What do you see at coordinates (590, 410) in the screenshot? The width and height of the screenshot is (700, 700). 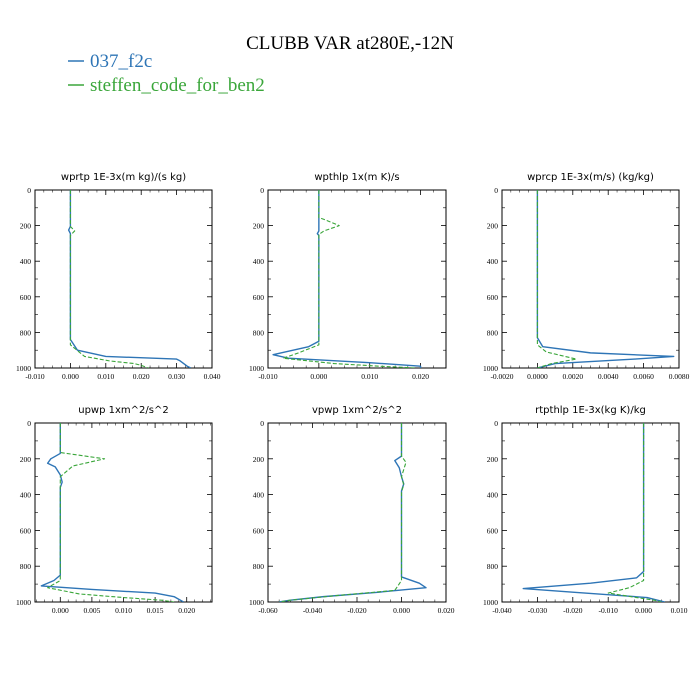 I see `panel-title: rtpthlp 1E-3x(kg K)/kg` at bounding box center [590, 410].